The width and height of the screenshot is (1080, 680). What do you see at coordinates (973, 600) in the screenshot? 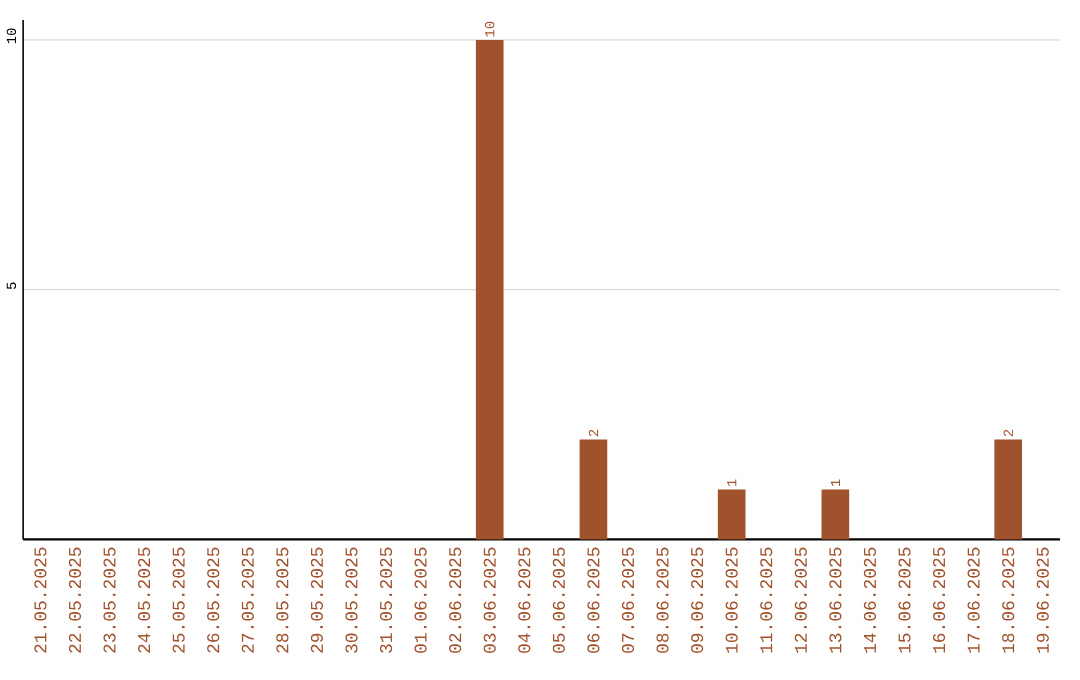
I see `x-tick-label: 17.06.2025` at bounding box center [973, 600].